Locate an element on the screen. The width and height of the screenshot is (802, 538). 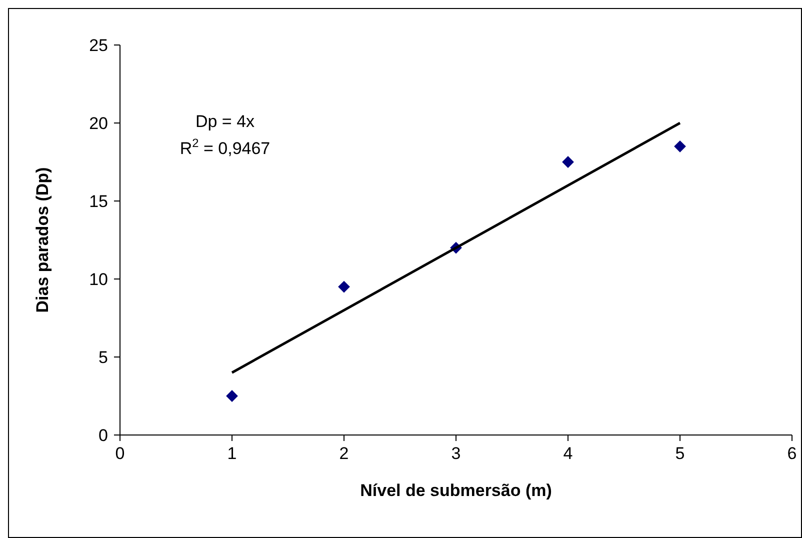
annotation: R$^{2}$ = 0,9467 is located at coordinates (225, 147).